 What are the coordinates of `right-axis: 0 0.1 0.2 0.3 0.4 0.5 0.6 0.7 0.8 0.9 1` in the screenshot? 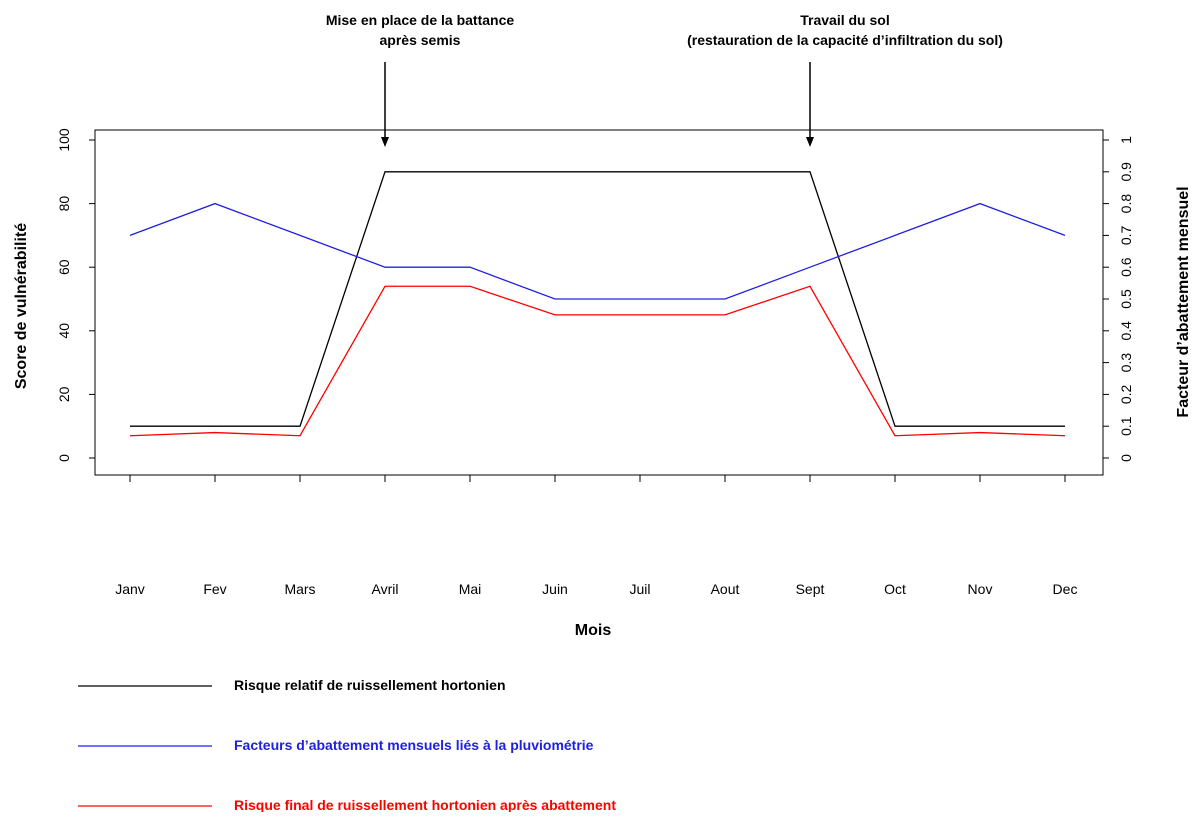 It's located at (1118, 299).